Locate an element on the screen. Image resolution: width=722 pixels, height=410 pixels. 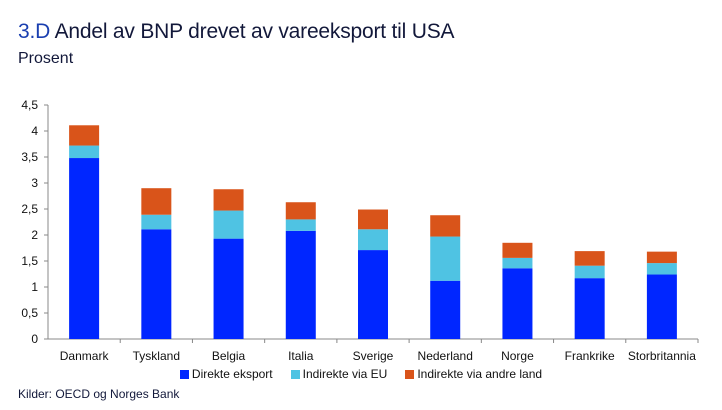
y-tick-label: 4 is located at coordinates (34, 131).